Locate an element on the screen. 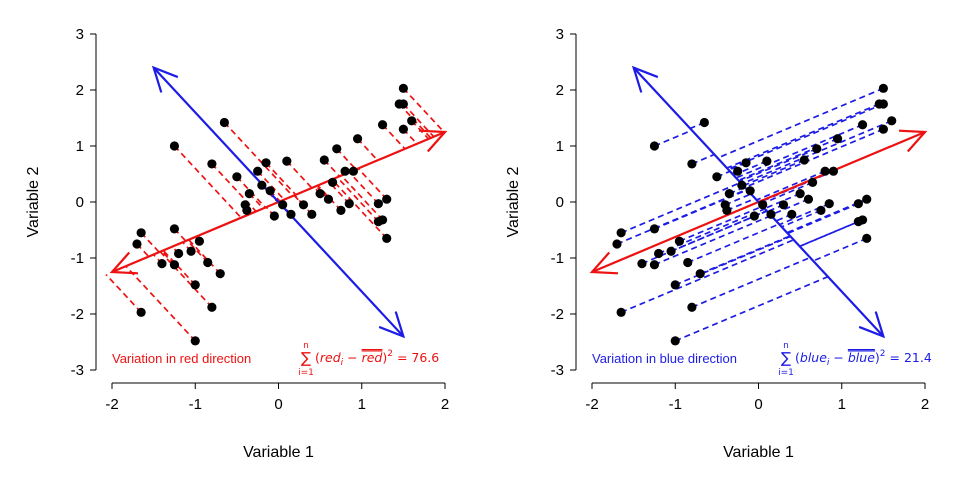 Image resolution: width=960 pixels, height=480 pixels. y-tick-label: 1 is located at coordinates (80, 146).